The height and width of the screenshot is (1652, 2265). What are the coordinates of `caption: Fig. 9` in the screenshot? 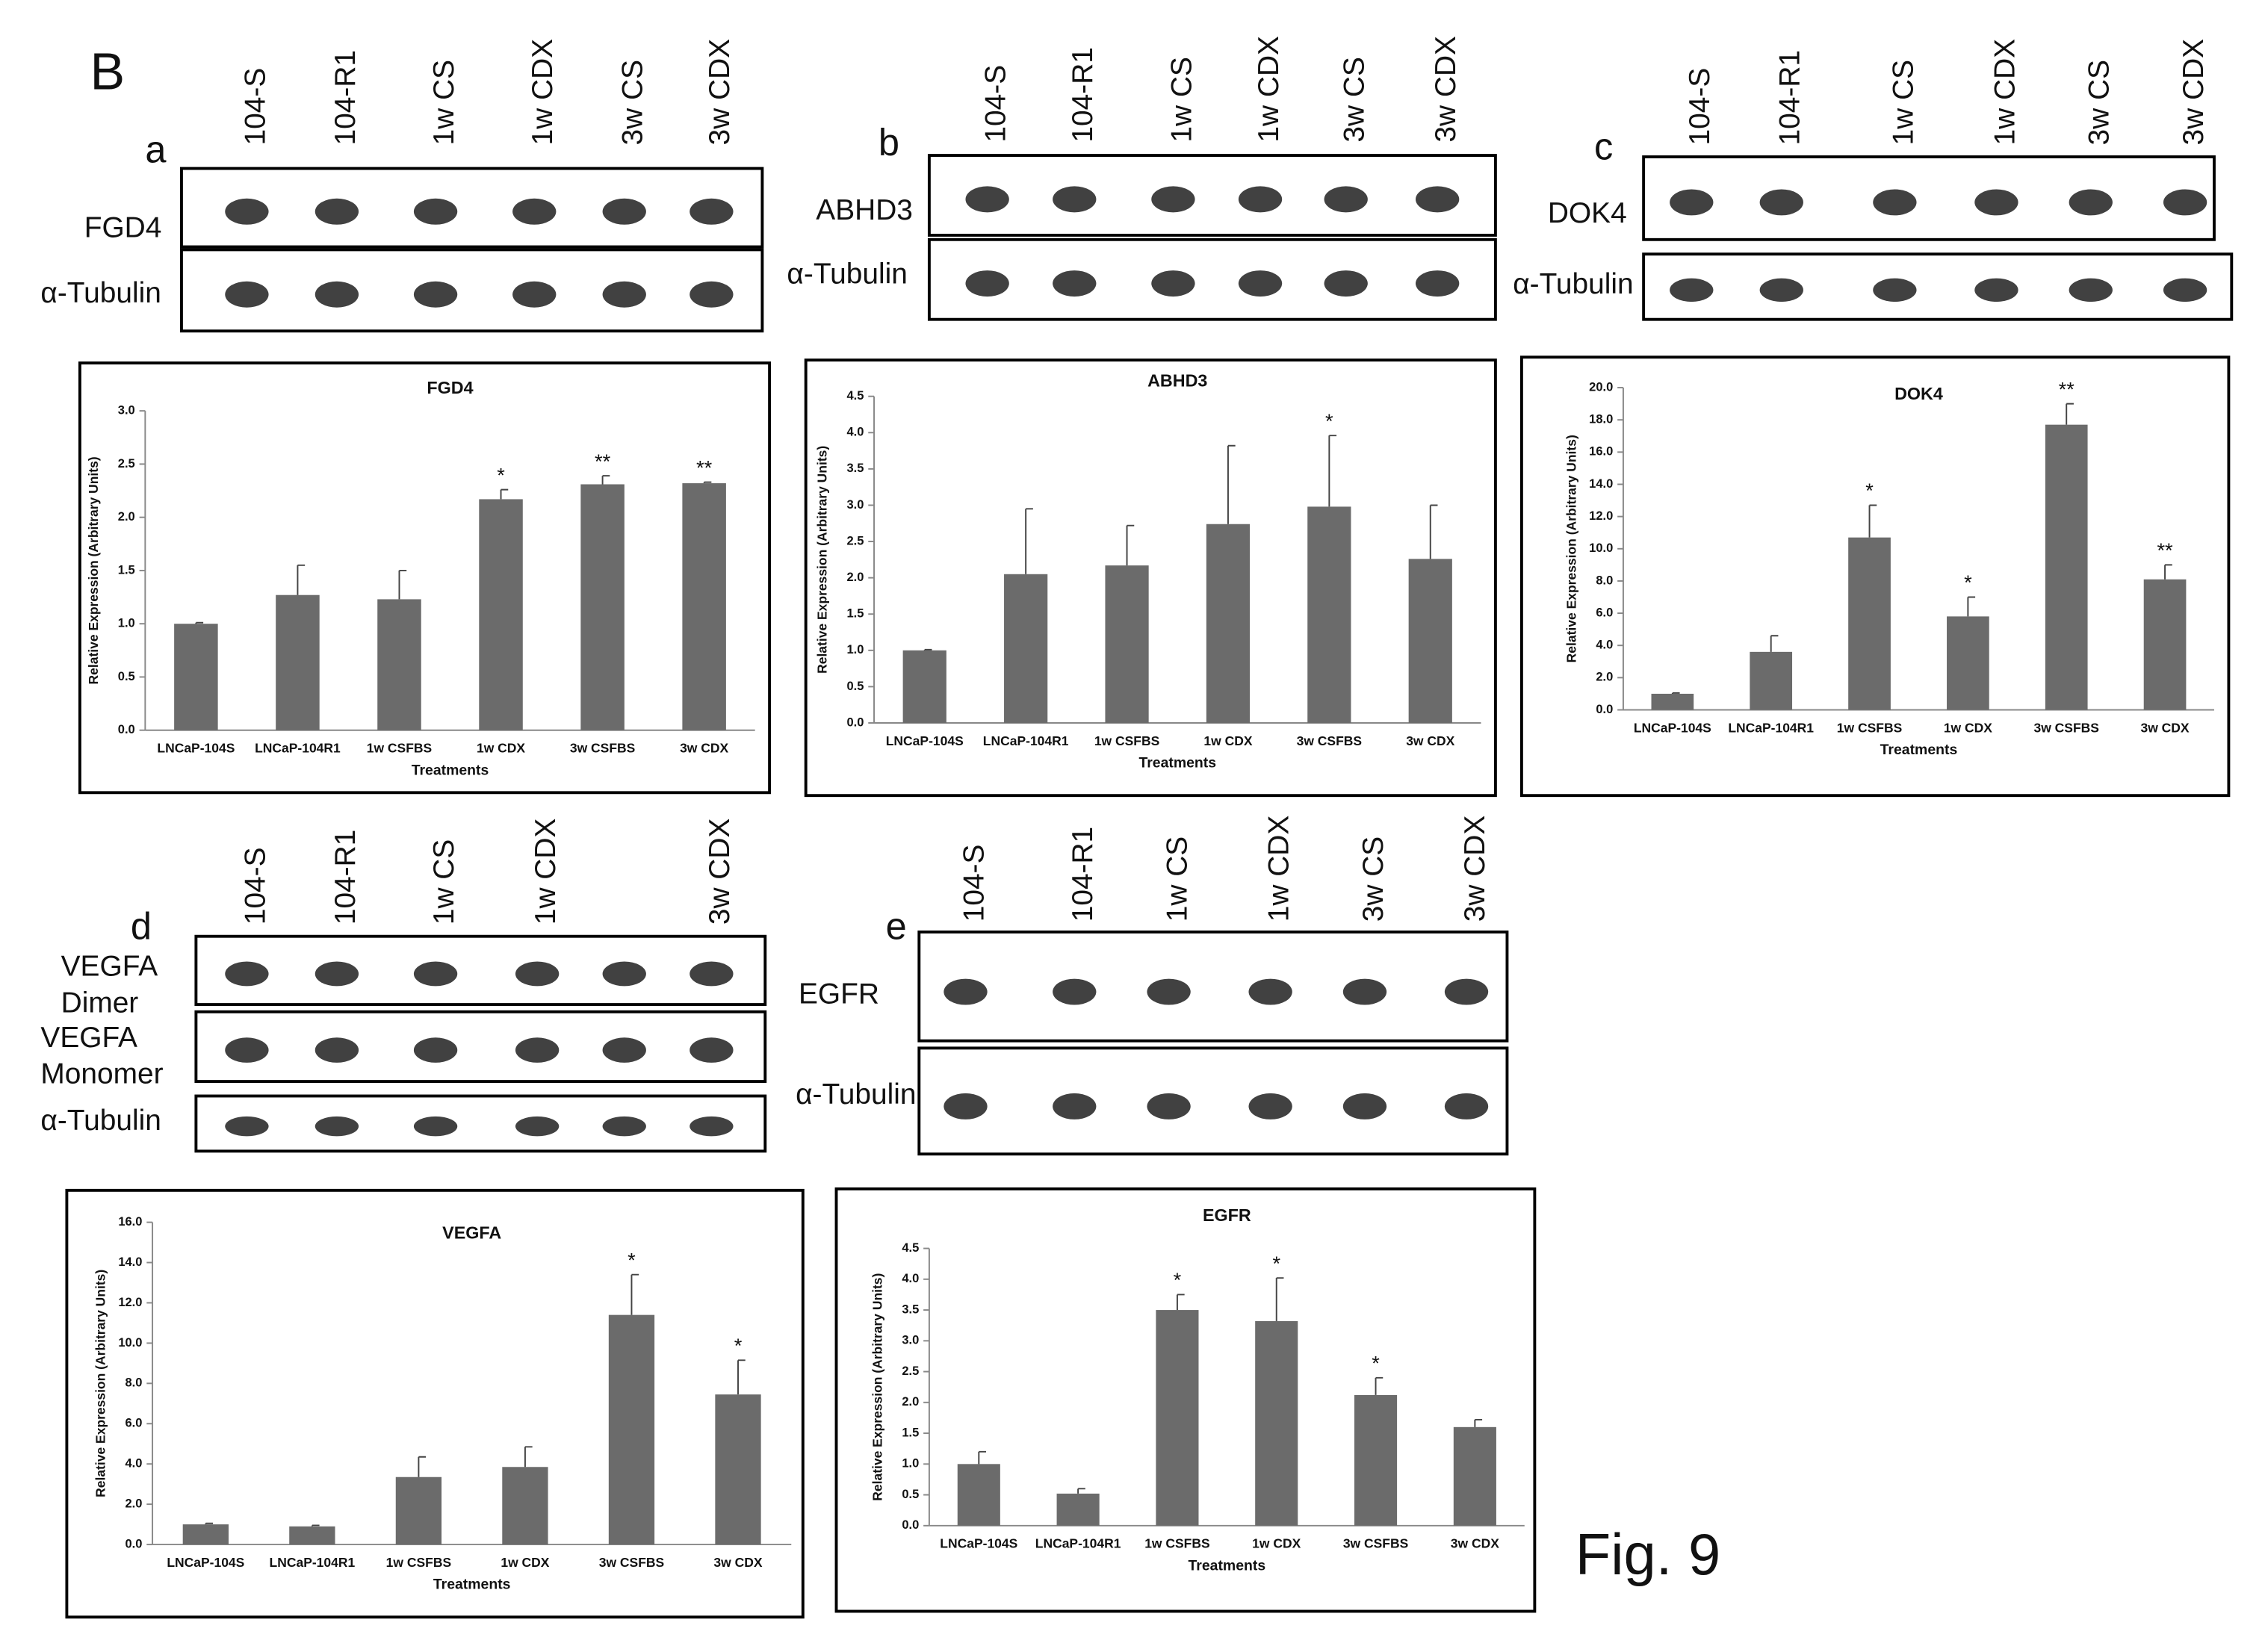 It's located at (1647, 1555).